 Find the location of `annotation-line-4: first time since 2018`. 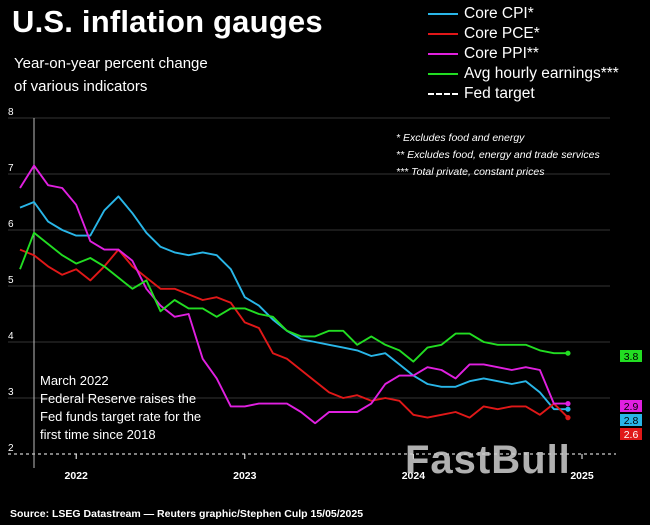

annotation-line-4: first time since 2018 is located at coordinates (98, 434).